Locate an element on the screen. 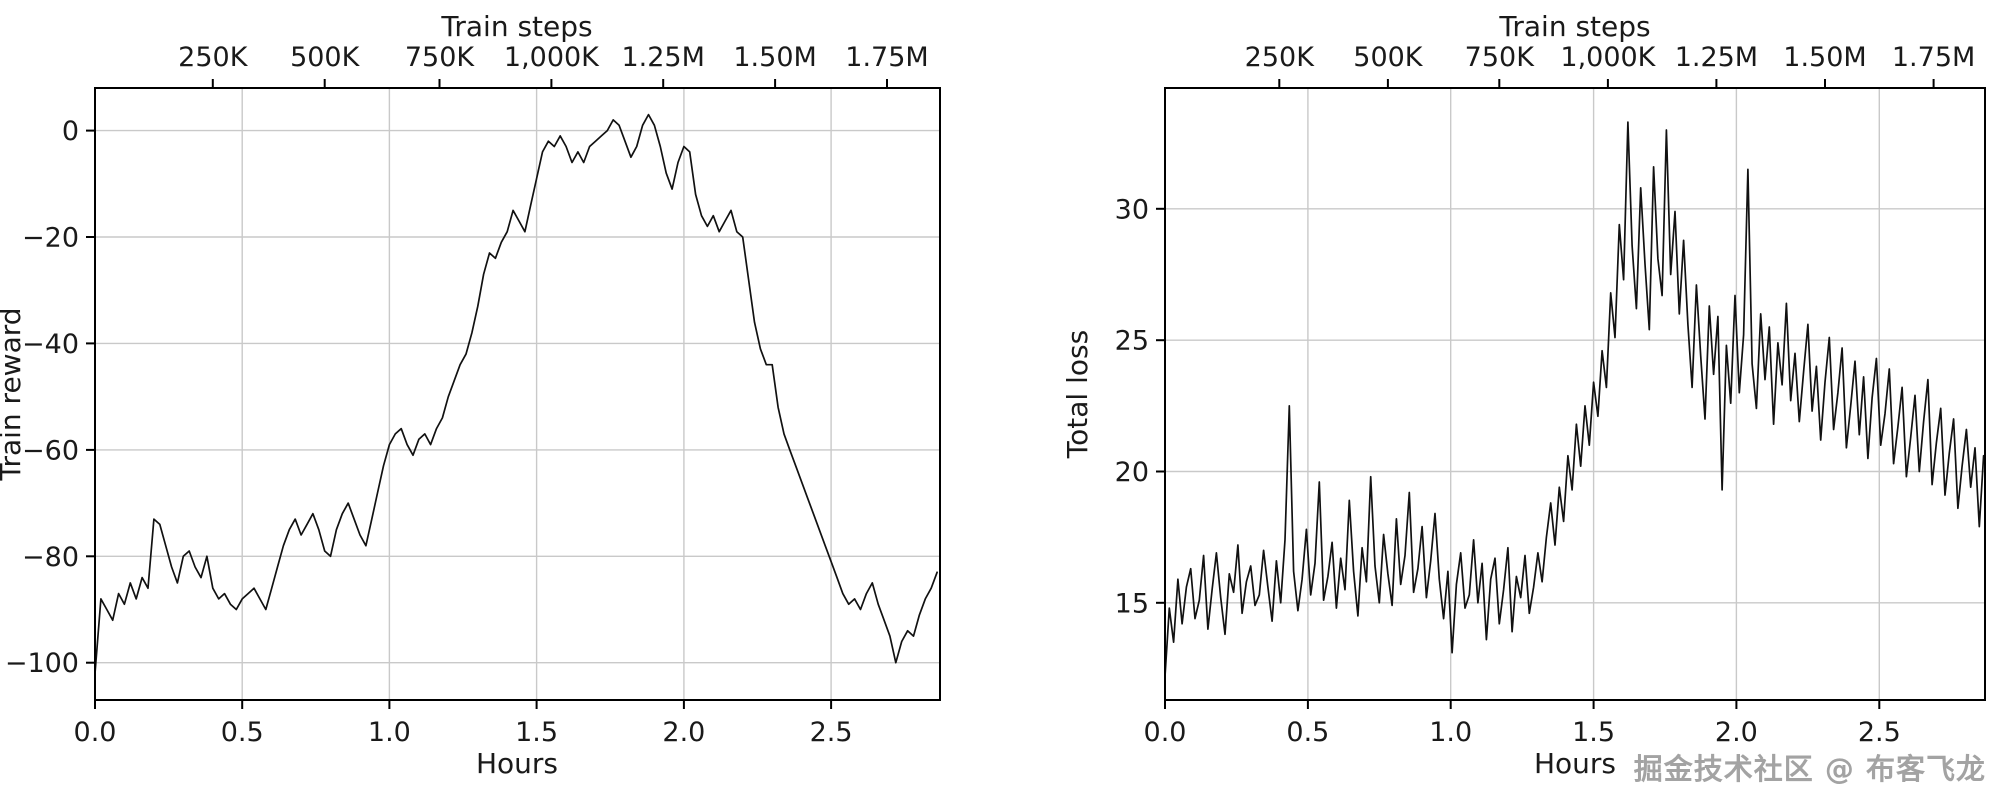 The height and width of the screenshot is (796, 2000). y-tick-label: −100 is located at coordinates (42, 663).